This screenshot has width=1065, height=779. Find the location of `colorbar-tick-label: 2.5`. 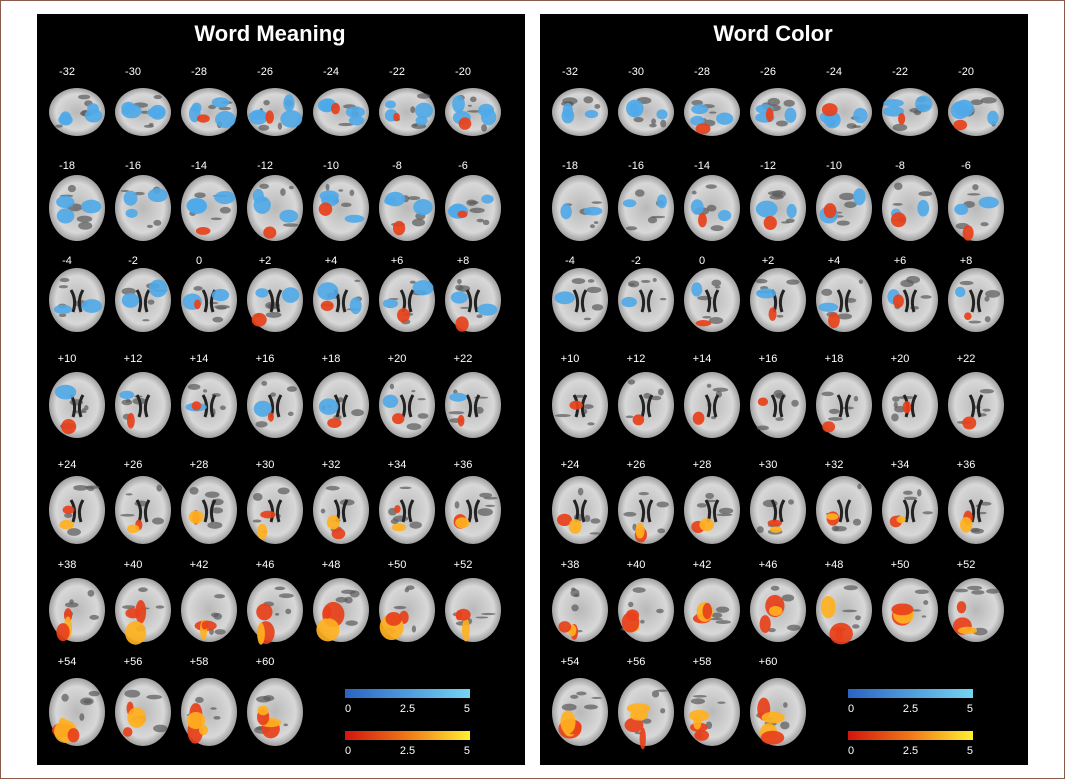

colorbar-tick-label: 2.5 is located at coordinates (407, 709).